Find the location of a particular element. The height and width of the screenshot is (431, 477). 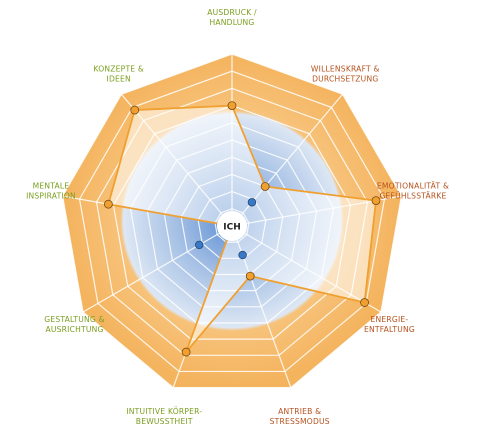

axis-label-line: ANTRIEB & is located at coordinates (299, 411).